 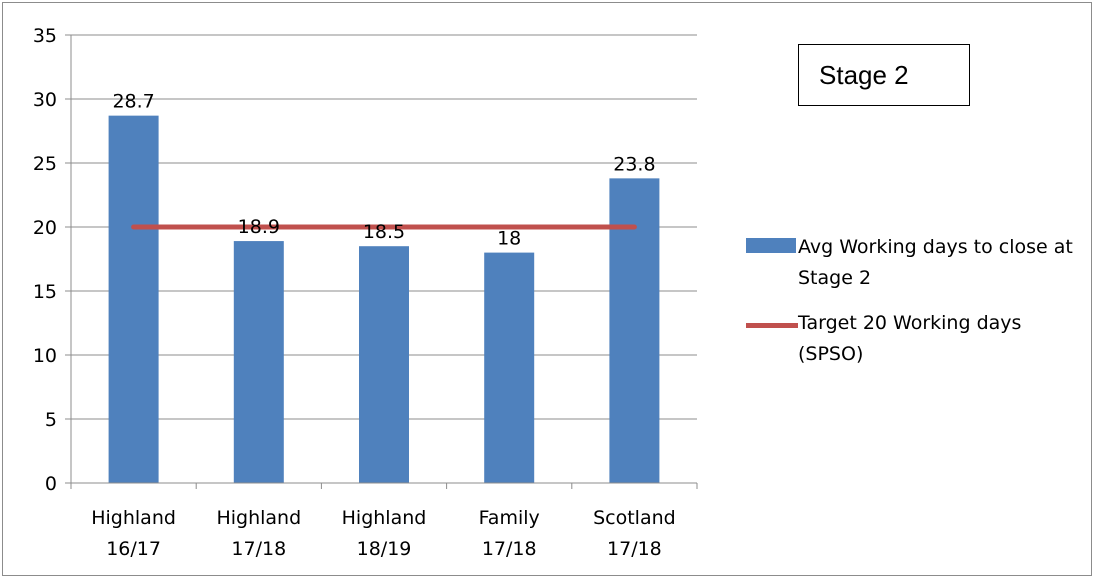 I want to click on legend-item-line: Target 20 Working days (SPSO), so click(x=918, y=346).